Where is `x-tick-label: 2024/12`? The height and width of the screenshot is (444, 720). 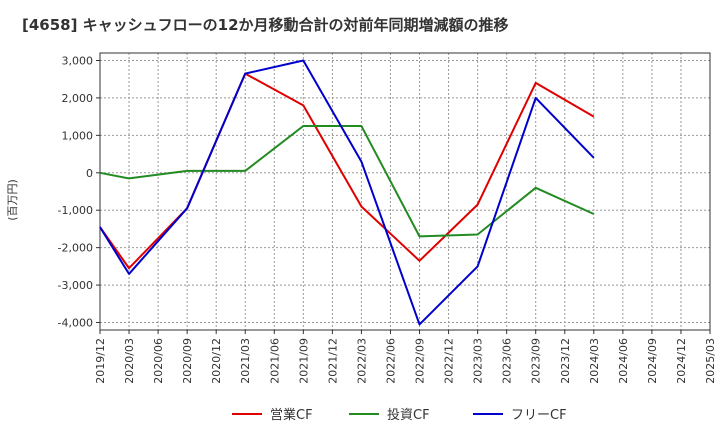
x-tick-label: 2024/12 is located at coordinates (681, 361).